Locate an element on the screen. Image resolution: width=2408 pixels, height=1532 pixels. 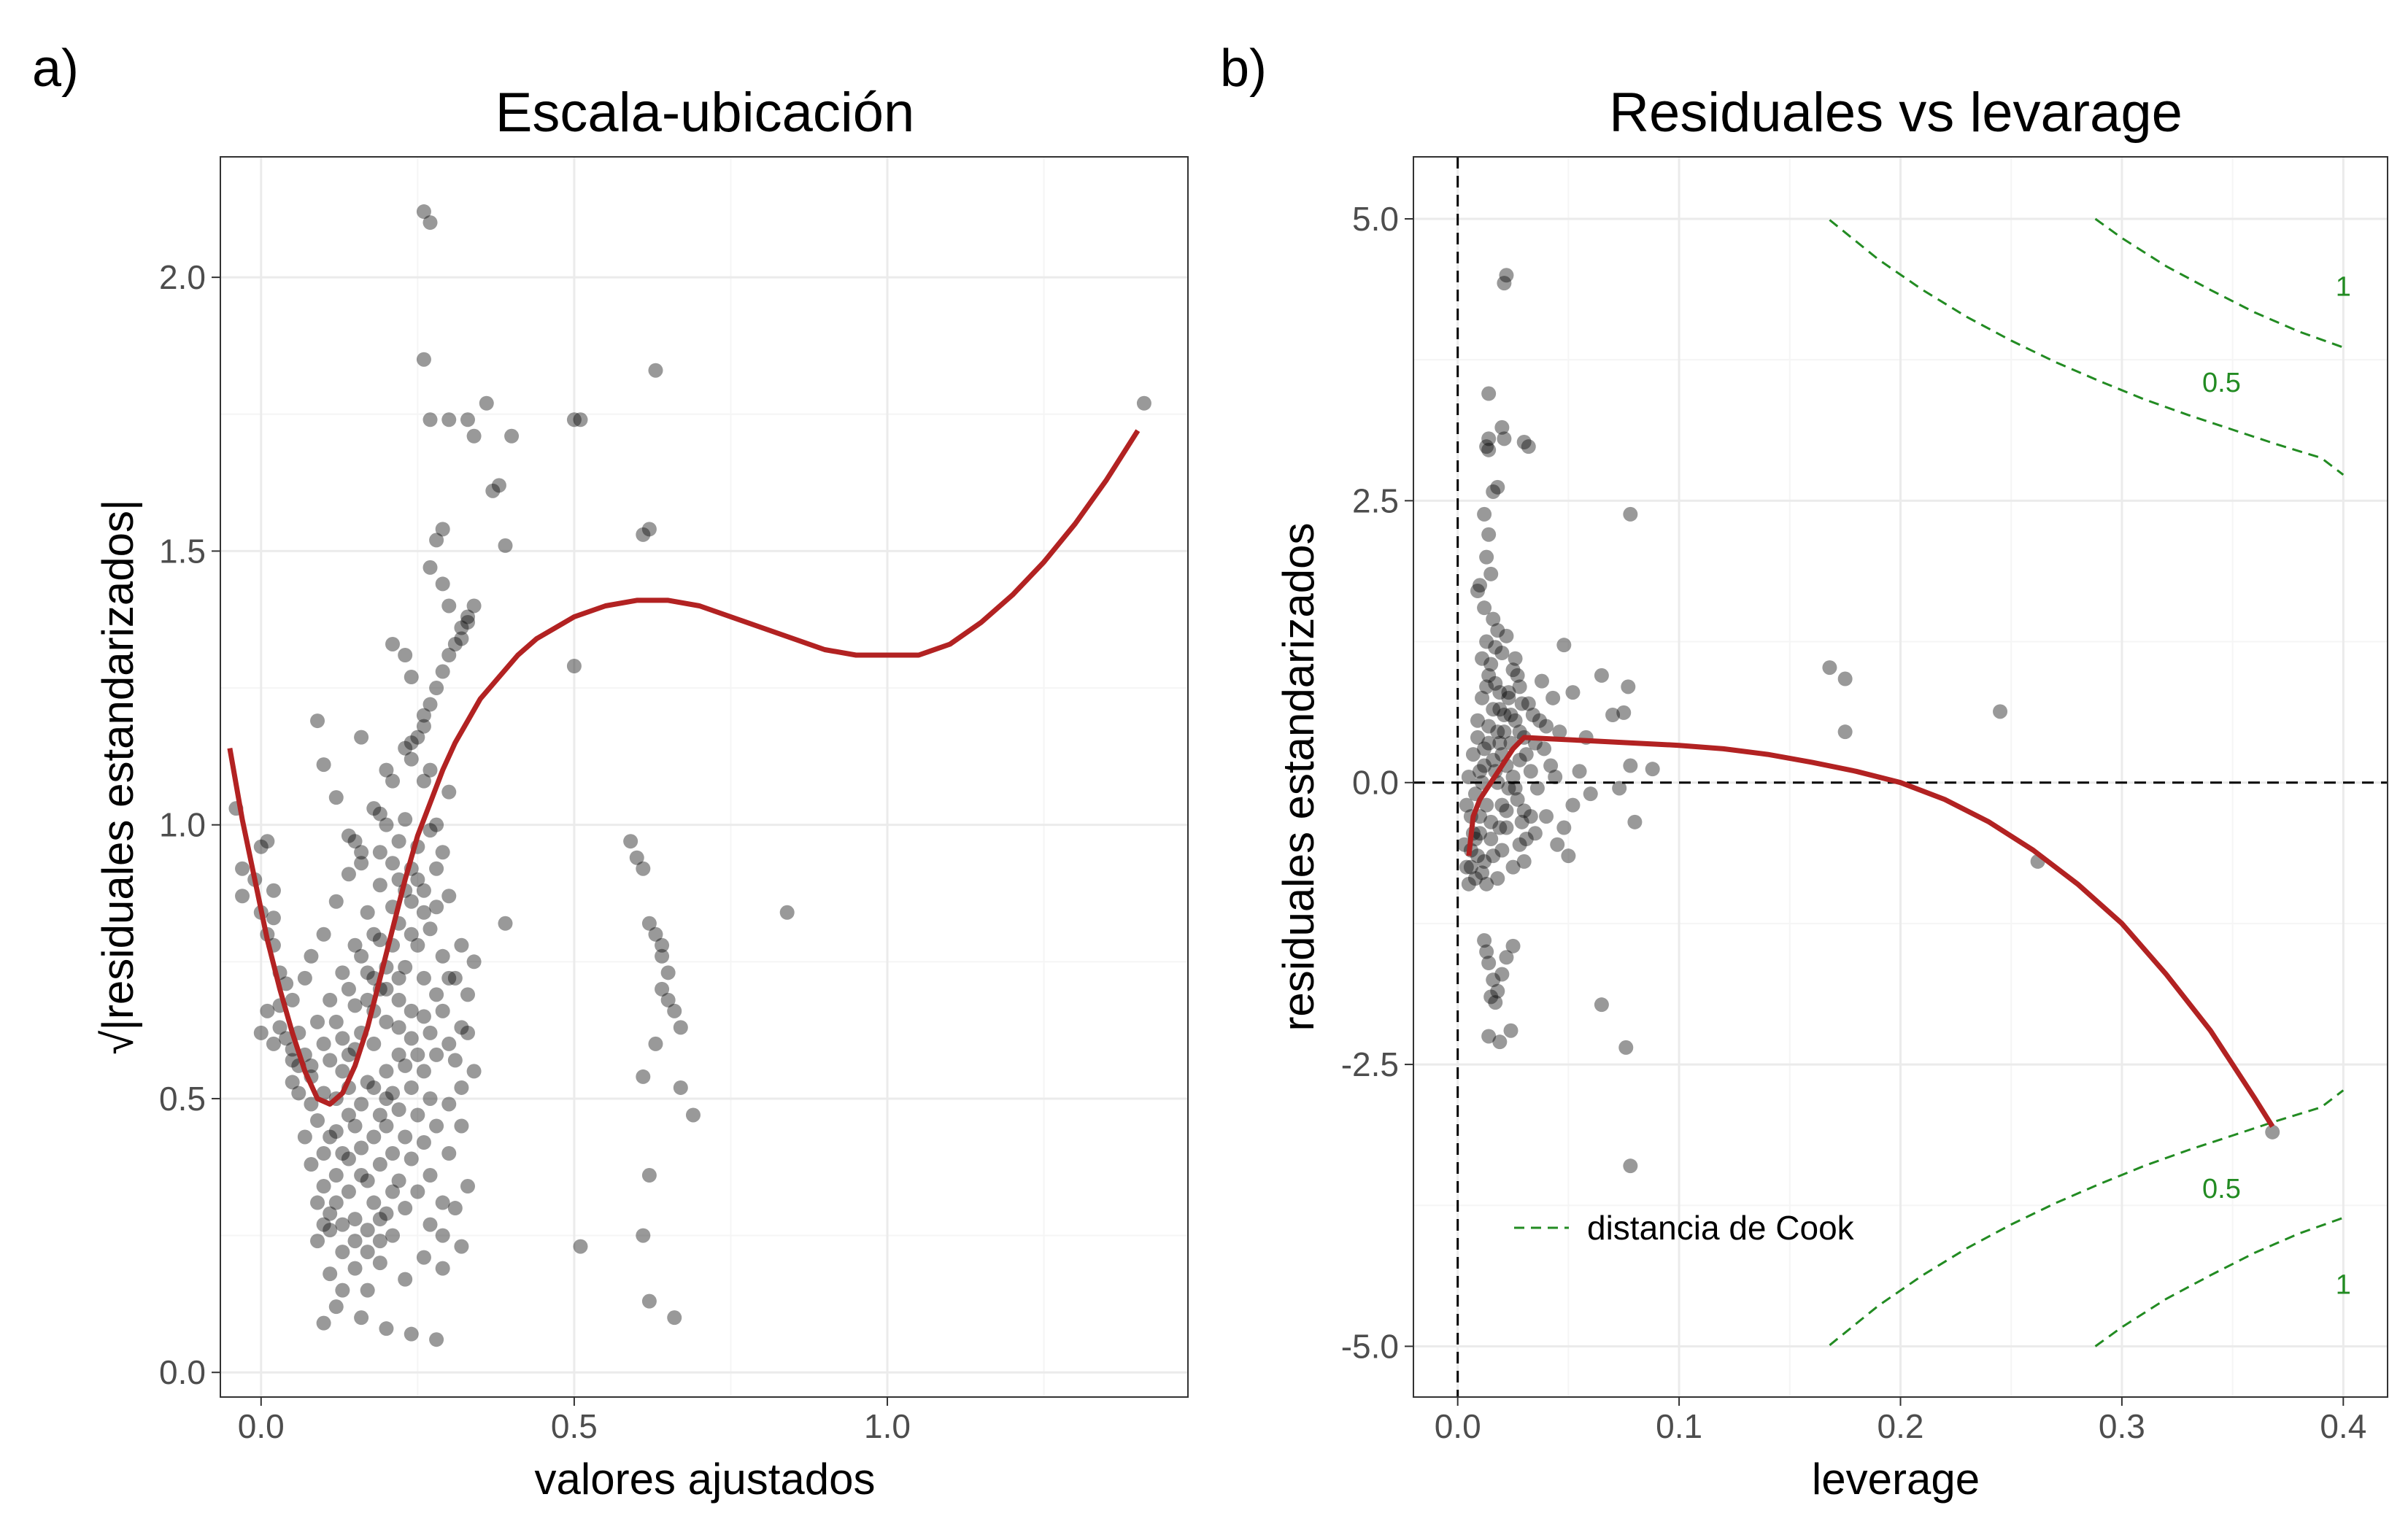
panel-b-smooth is located at coordinates (1870, 932).